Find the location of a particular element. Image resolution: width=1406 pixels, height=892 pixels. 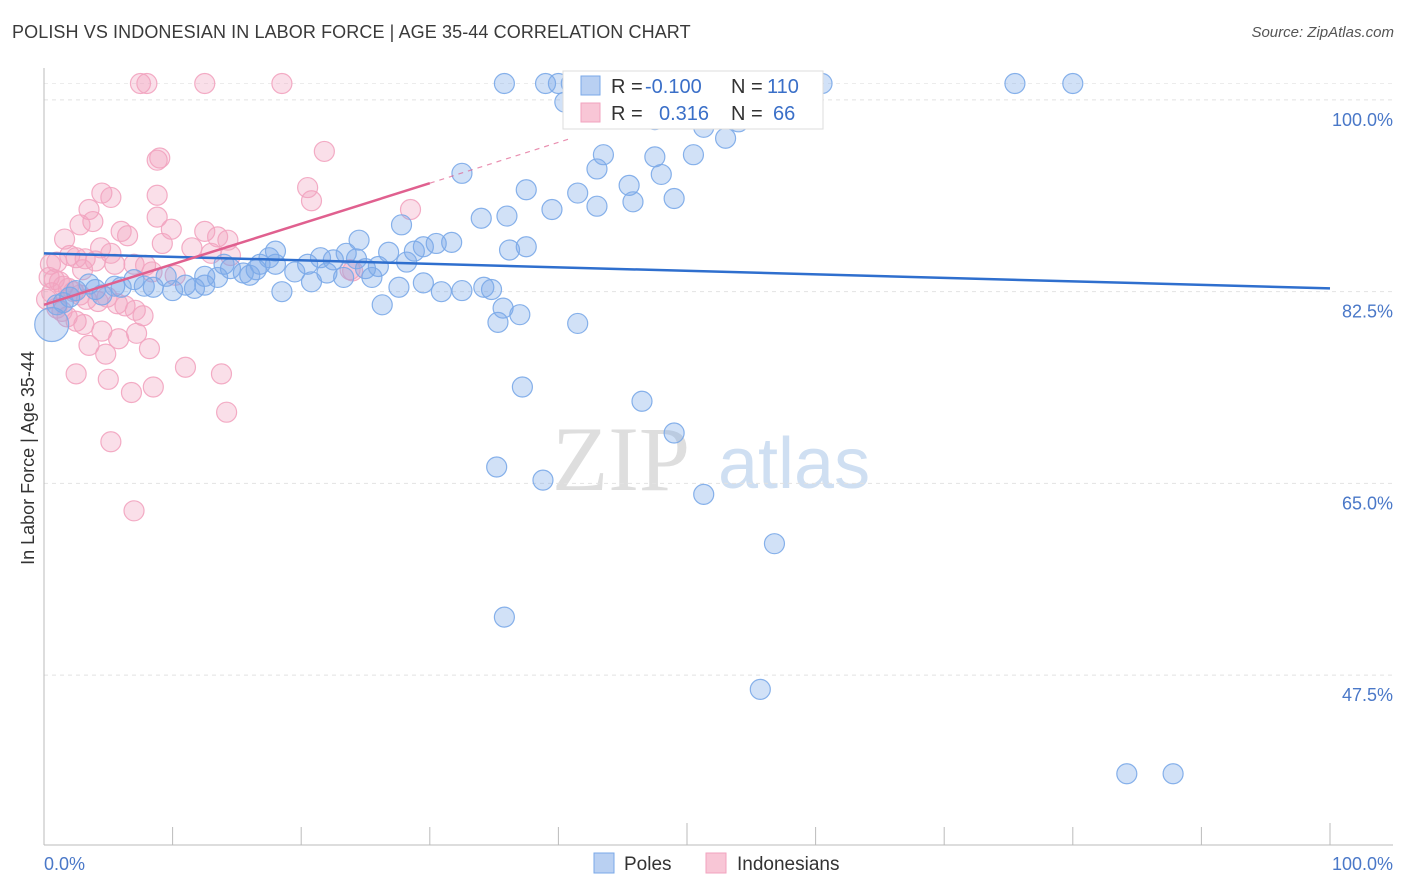

x-tick-right: 100.0% is located at coordinates (1362, 864).